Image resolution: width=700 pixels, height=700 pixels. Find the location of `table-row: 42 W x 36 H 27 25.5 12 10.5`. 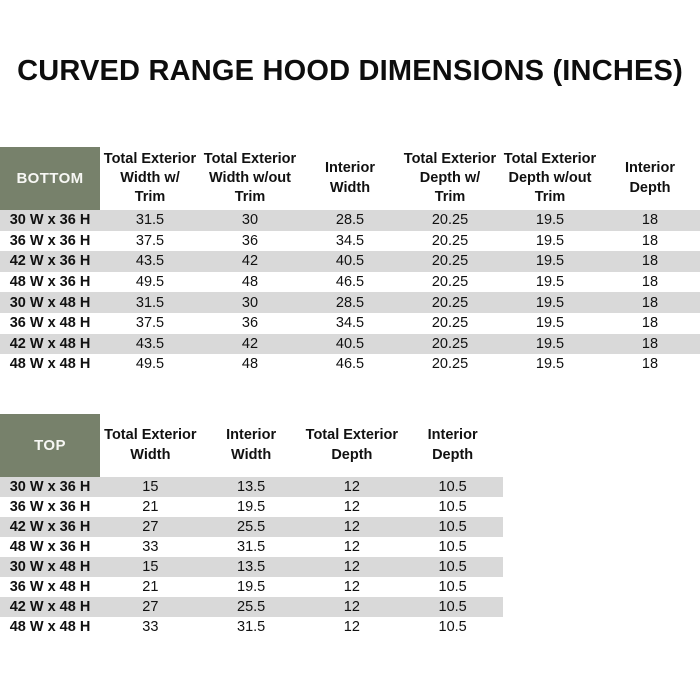

table-row: 42 W x 36 H 27 25.5 12 10.5 is located at coordinates (251, 527).